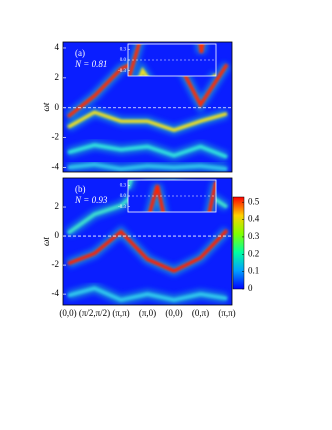 Image resolution: width=332 pixels, height=430 pixels. I want to click on x-tick-label: (π/2,π/2), so click(94, 313).